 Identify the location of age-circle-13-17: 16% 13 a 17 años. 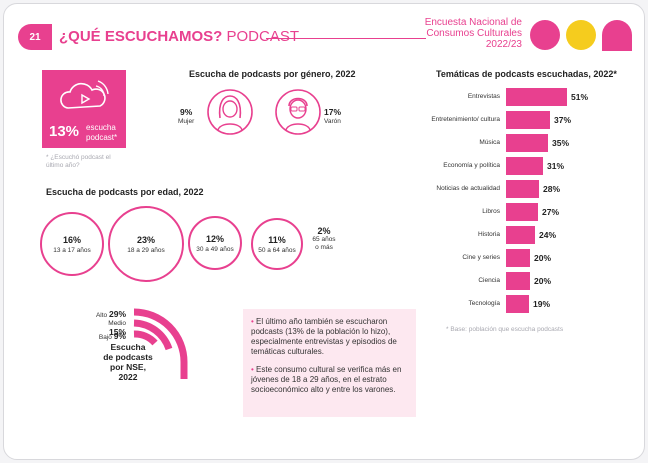
(72, 244).